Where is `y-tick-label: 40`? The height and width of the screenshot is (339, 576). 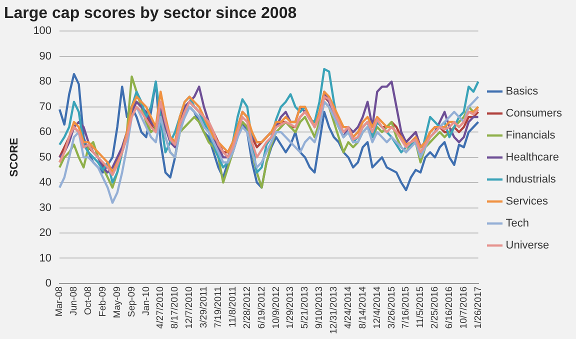 y-tick-label: 40 is located at coordinates (45, 182).